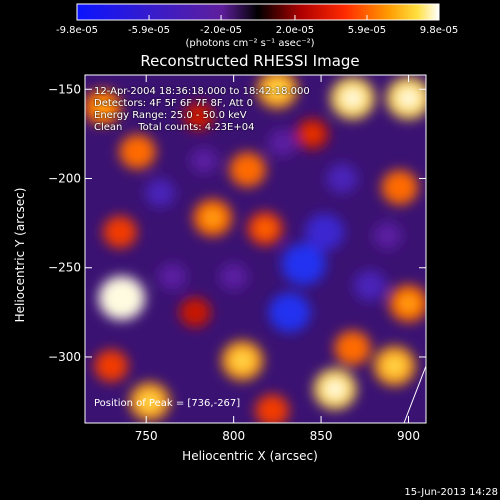 This screenshot has width=500, height=500. I want to click on info-energy-range: Energy Range: 25.0 - 50.0 keV, so click(170, 115).